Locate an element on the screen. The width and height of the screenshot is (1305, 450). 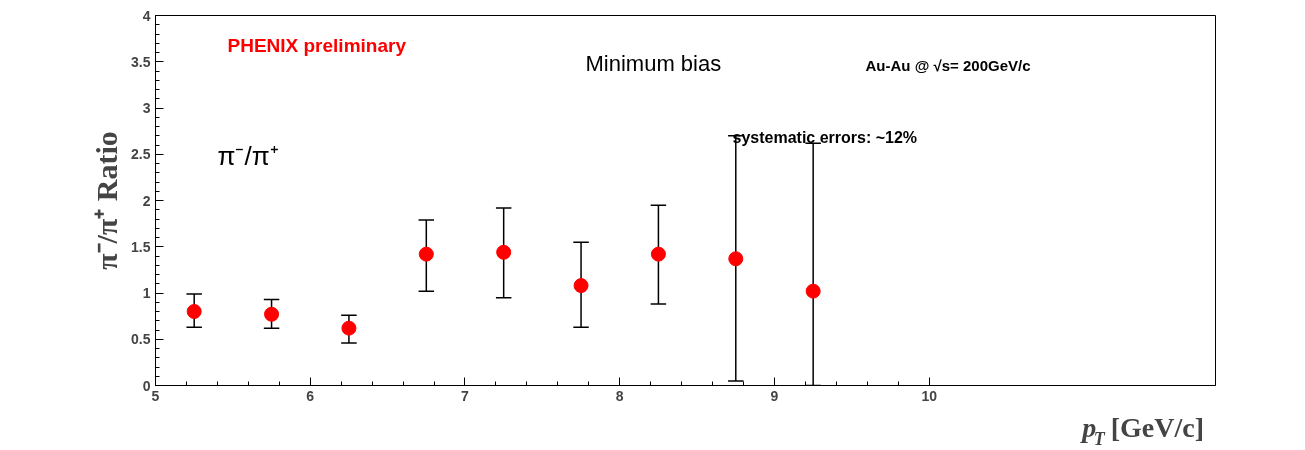
annotation: systematic errors: ~12% is located at coordinates (825, 137).